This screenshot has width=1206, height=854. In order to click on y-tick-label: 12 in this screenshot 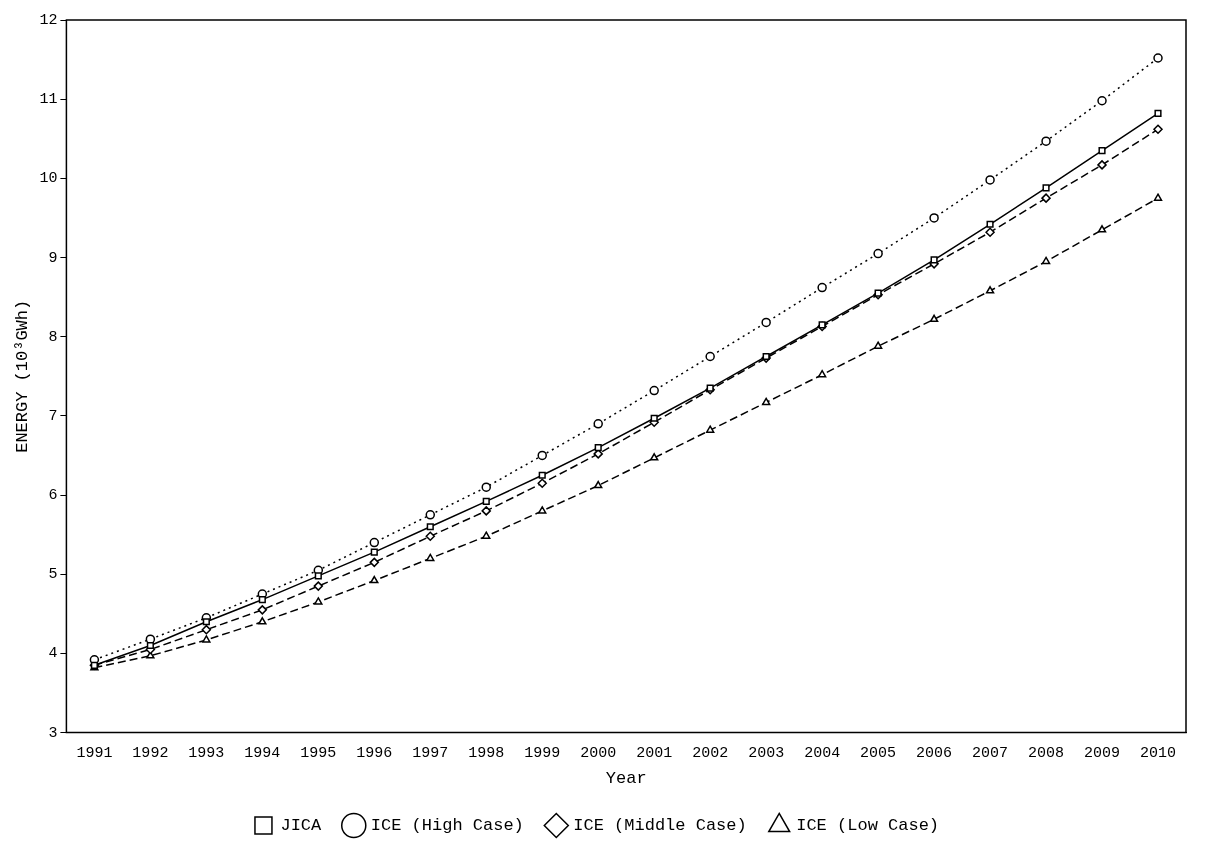, I will do `click(48, 20)`.